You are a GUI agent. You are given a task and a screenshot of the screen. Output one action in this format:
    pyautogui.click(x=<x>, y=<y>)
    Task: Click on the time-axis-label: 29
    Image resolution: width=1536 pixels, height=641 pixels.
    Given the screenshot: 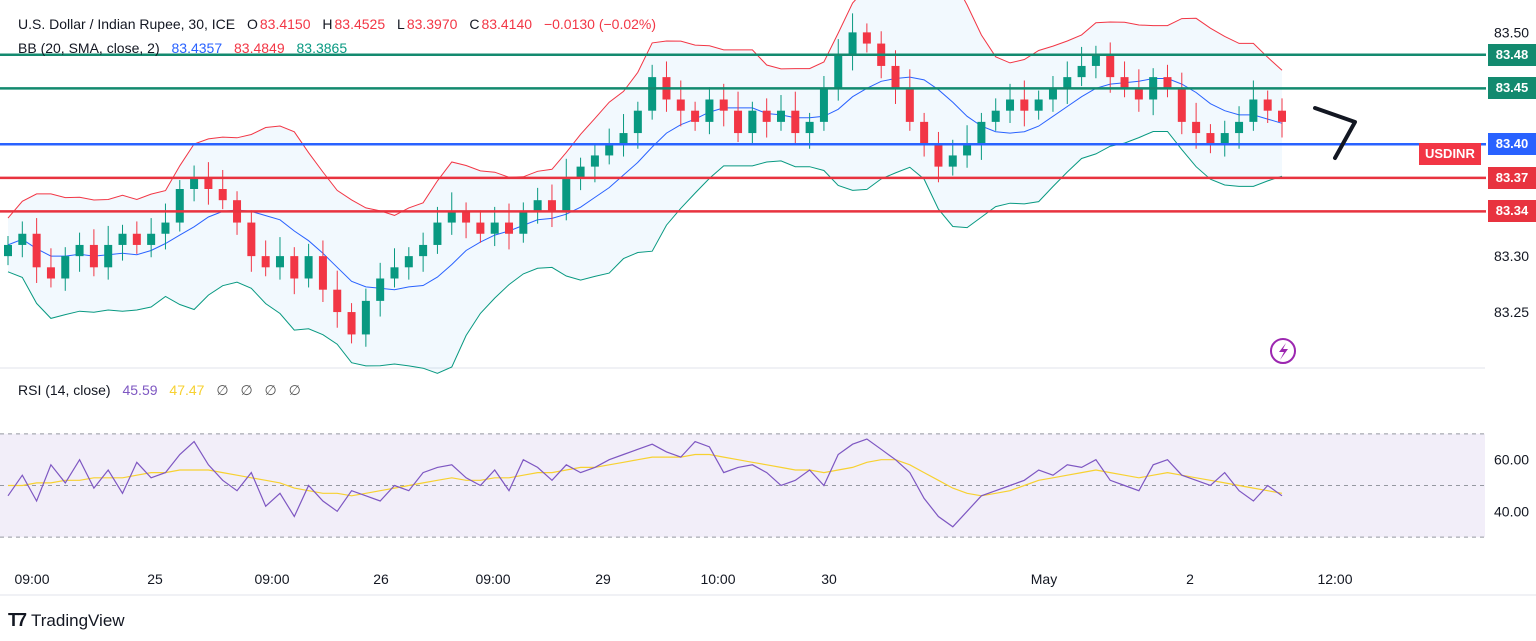 What is the action you would take?
    pyautogui.click(x=603, y=579)
    